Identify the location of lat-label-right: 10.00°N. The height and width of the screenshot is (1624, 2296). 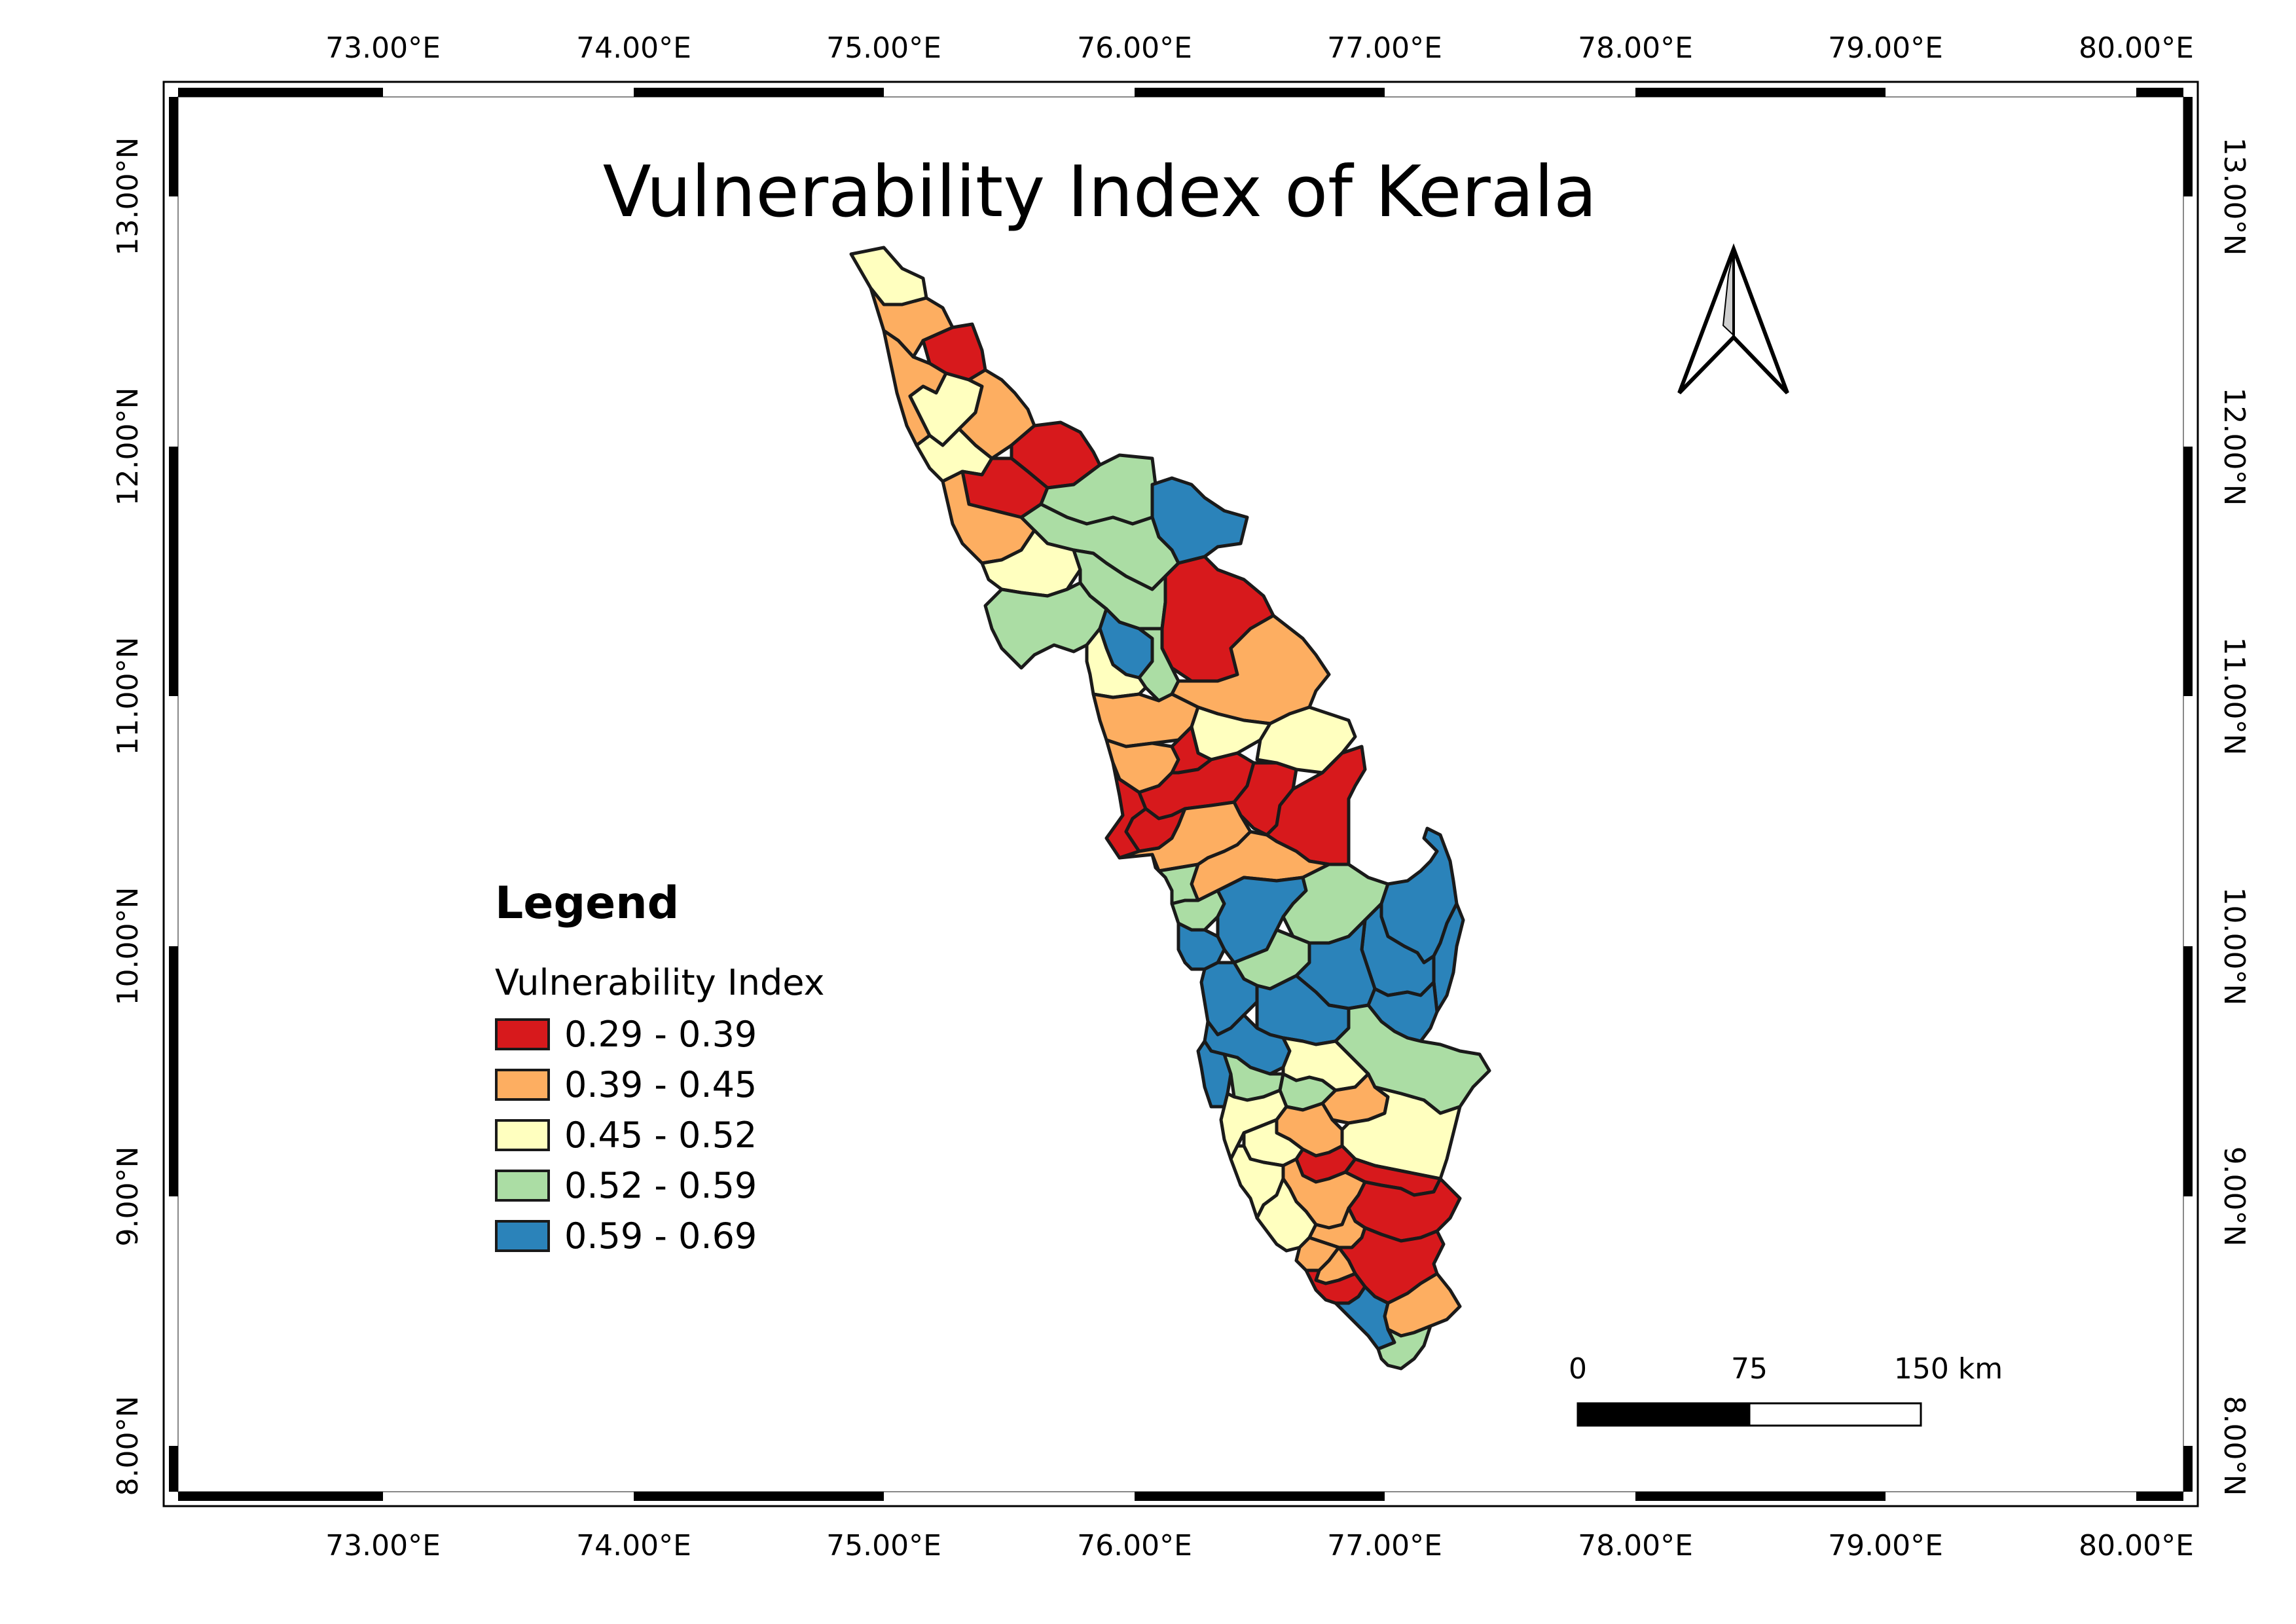
(2234, 946).